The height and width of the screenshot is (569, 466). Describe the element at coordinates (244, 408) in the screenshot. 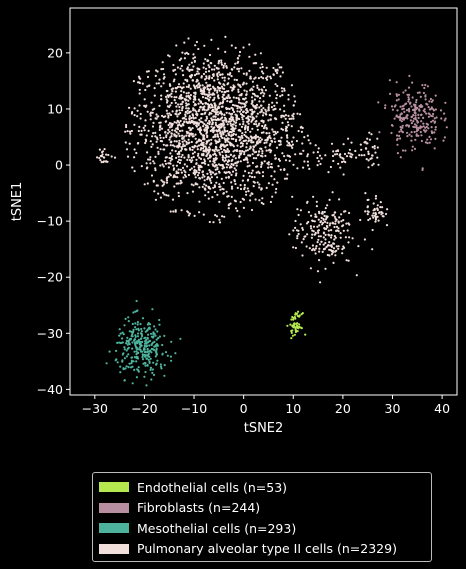

I see `x-tick-label: 0` at that location.